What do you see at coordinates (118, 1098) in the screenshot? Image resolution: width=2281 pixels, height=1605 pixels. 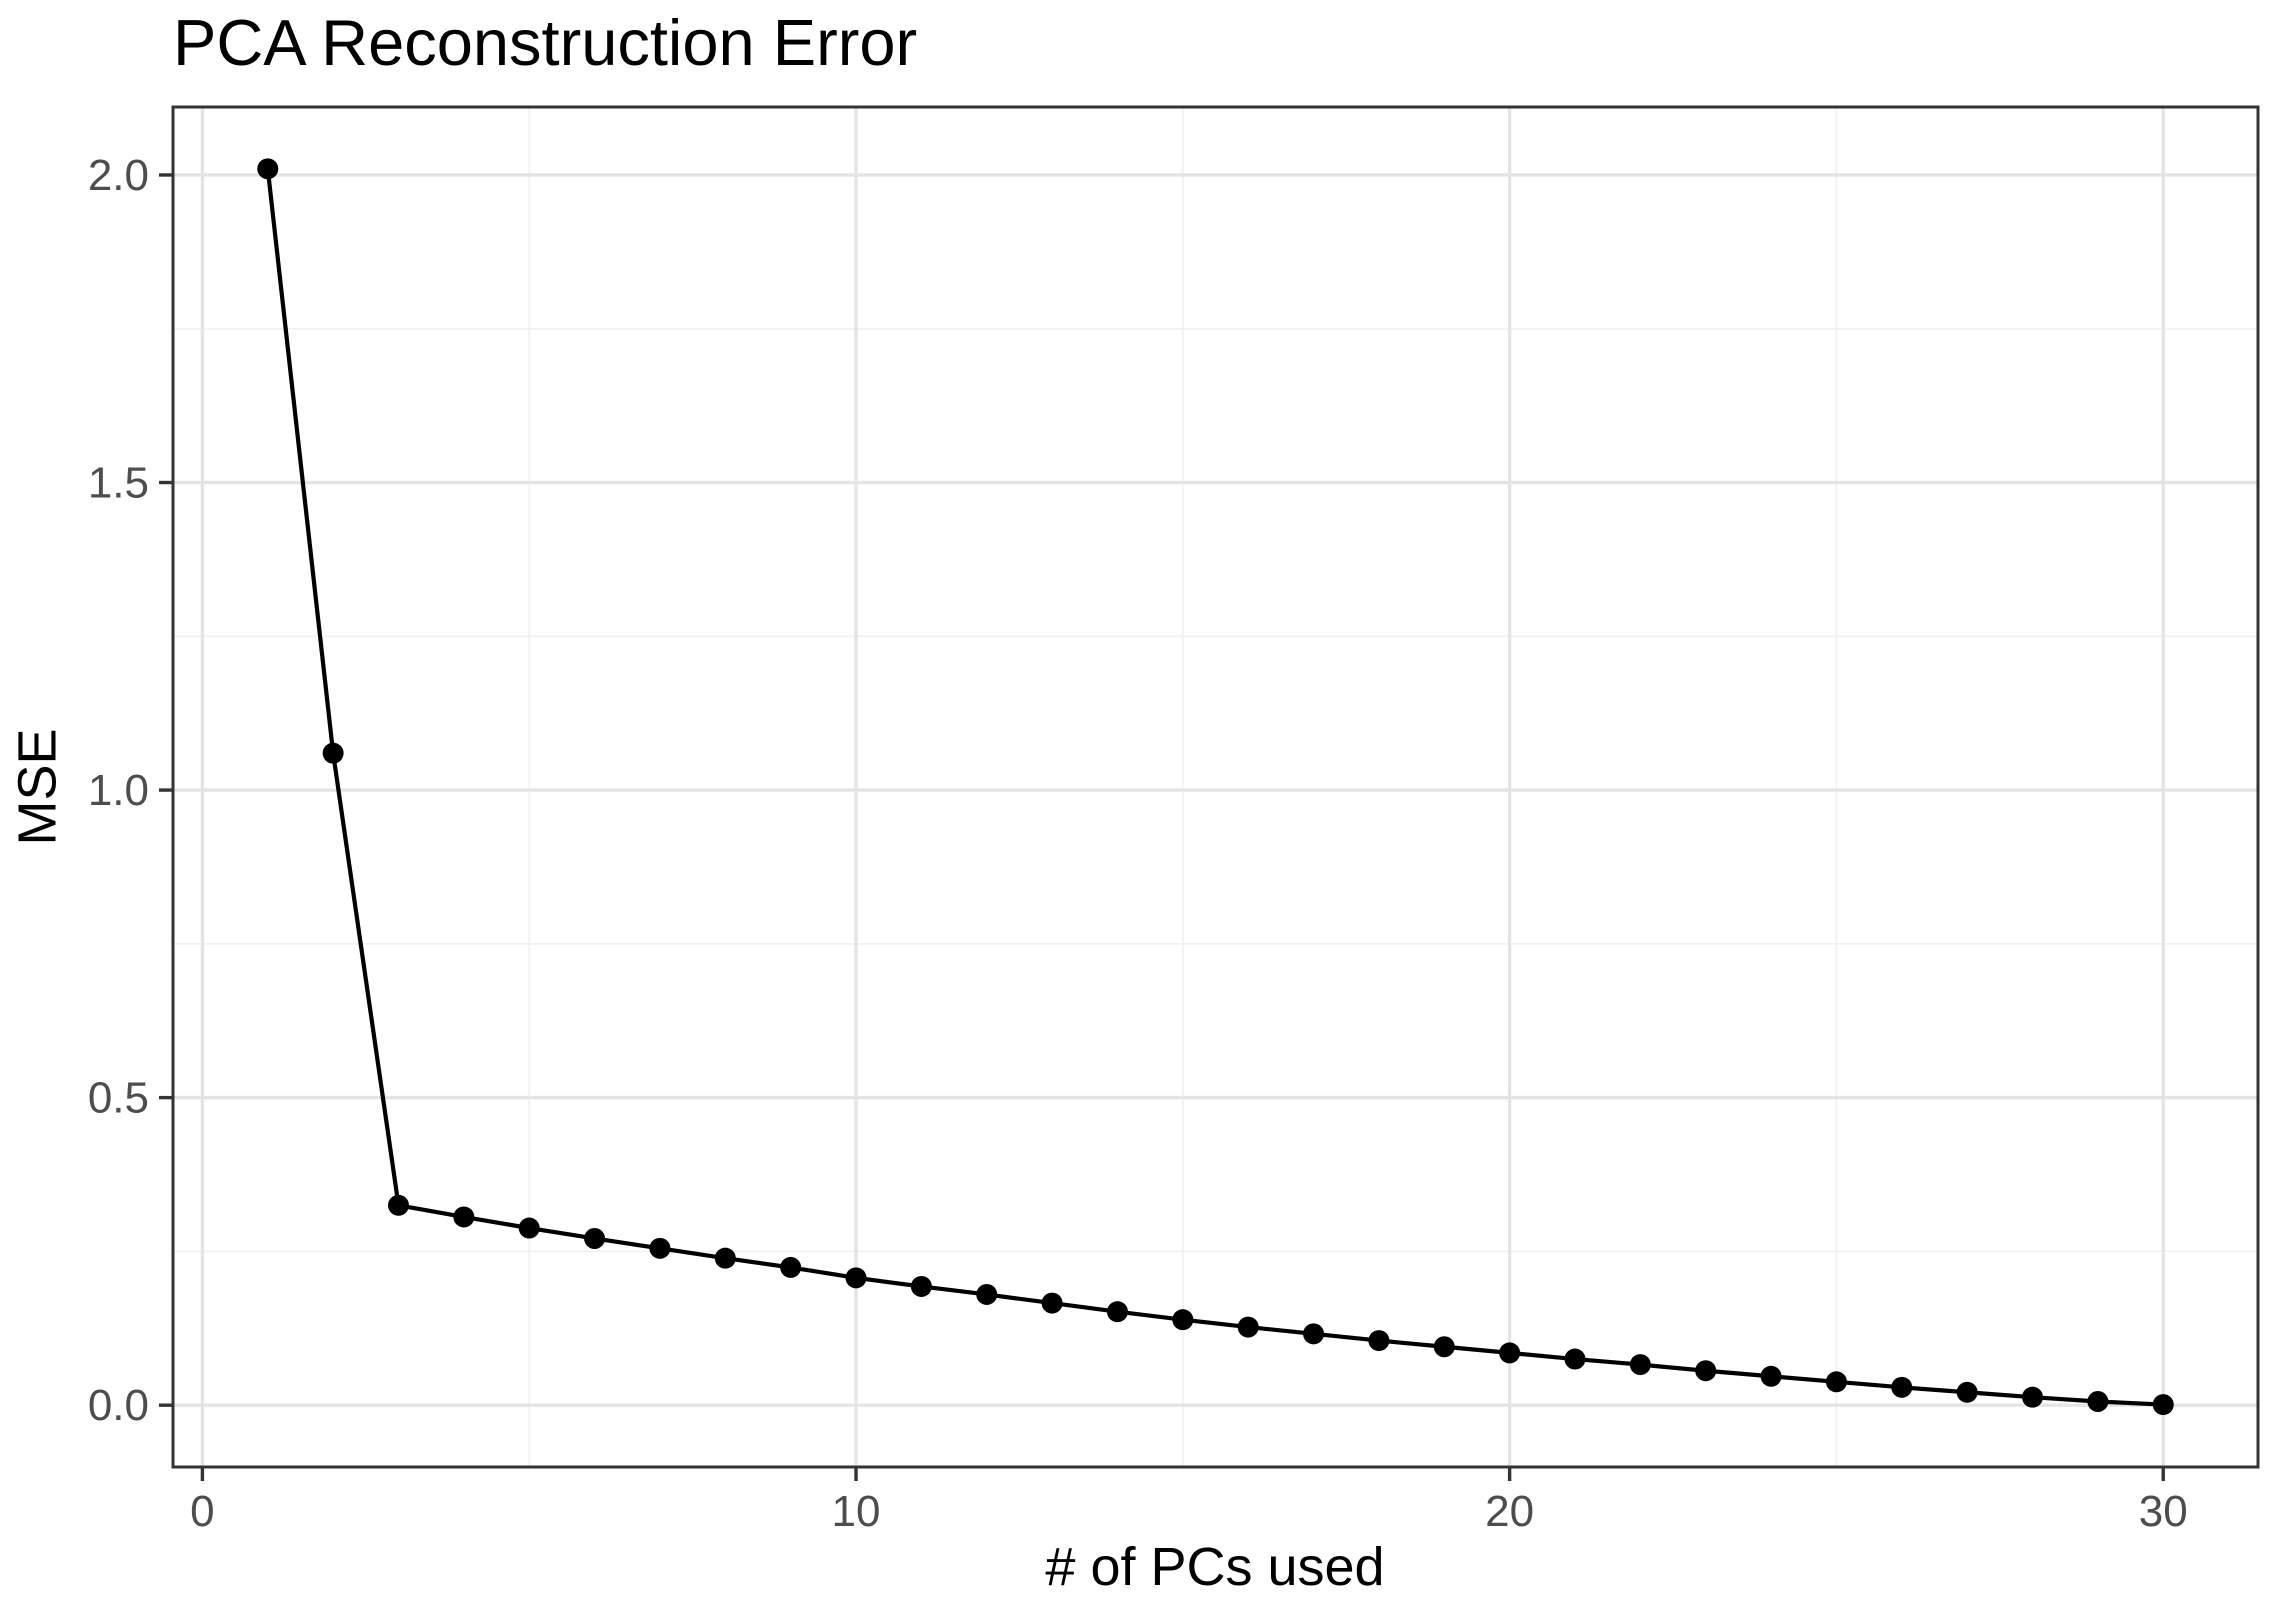 I see `y-tick-label: 0.5` at bounding box center [118, 1098].